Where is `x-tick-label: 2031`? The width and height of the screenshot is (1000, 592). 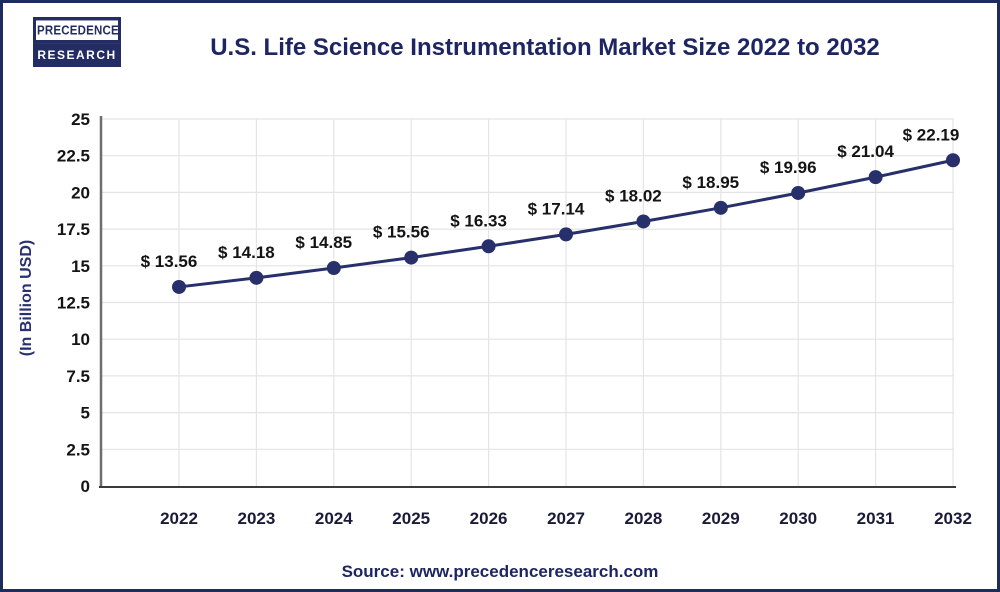 x-tick-label: 2031 is located at coordinates (876, 518).